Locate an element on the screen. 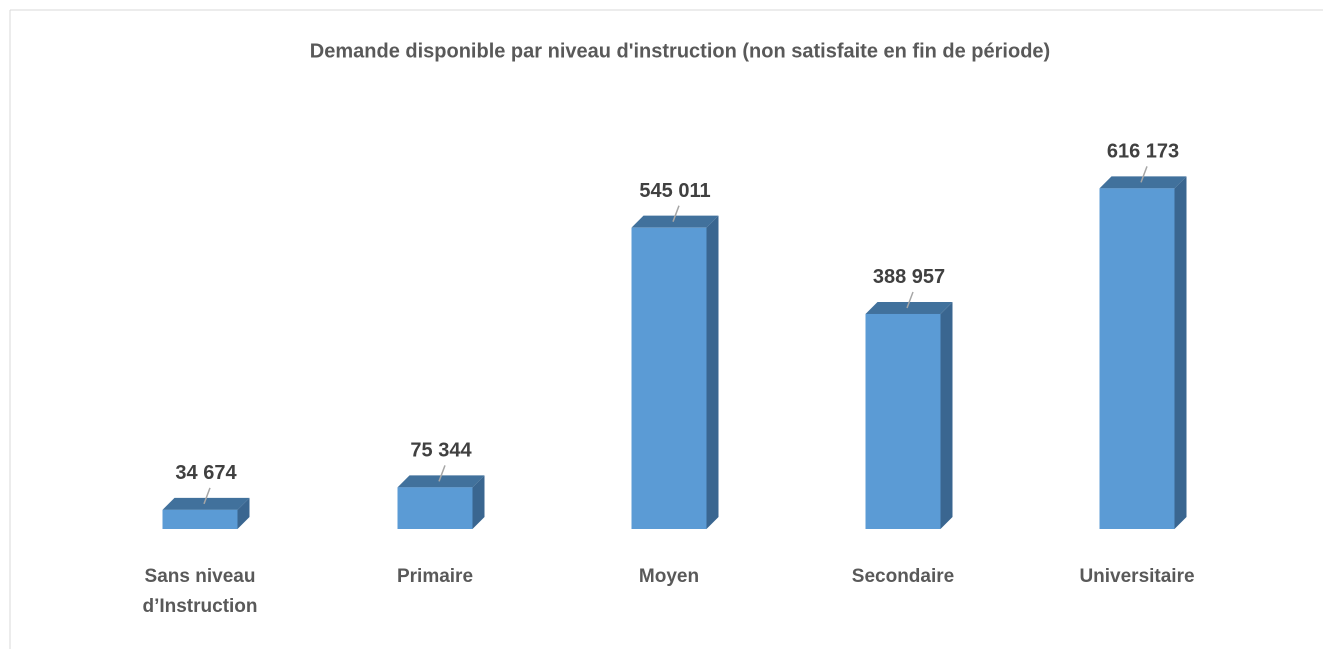 The image size is (1323, 649). data-label: 388 957 is located at coordinates (909, 277).